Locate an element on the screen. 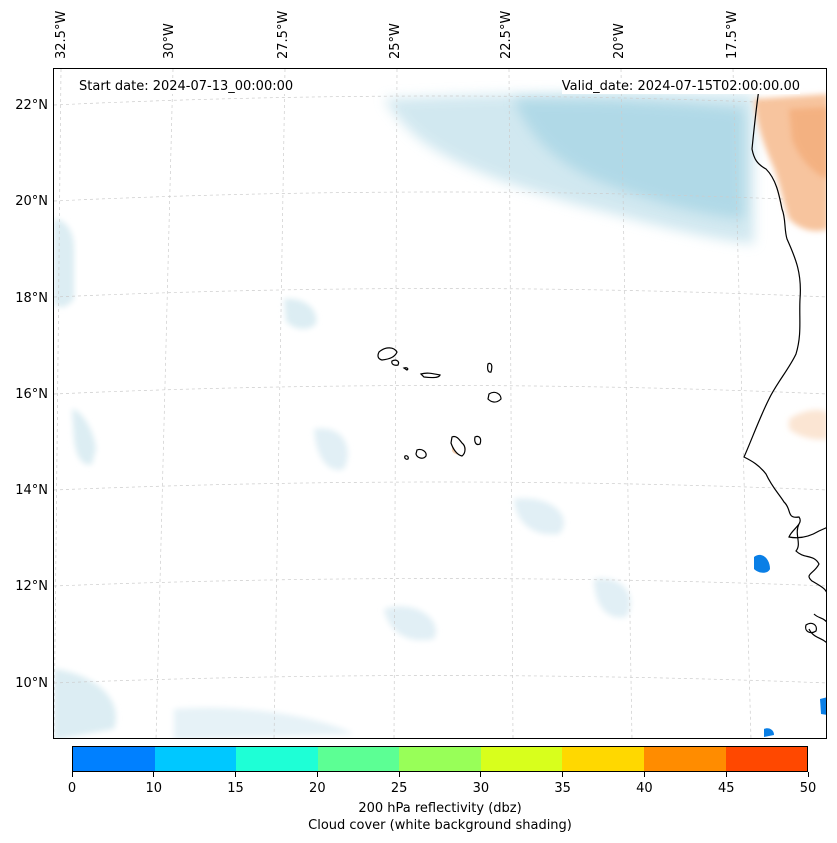 Image resolution: width=837 pixels, height=843 pixels. island-maio is located at coordinates (478, 440).